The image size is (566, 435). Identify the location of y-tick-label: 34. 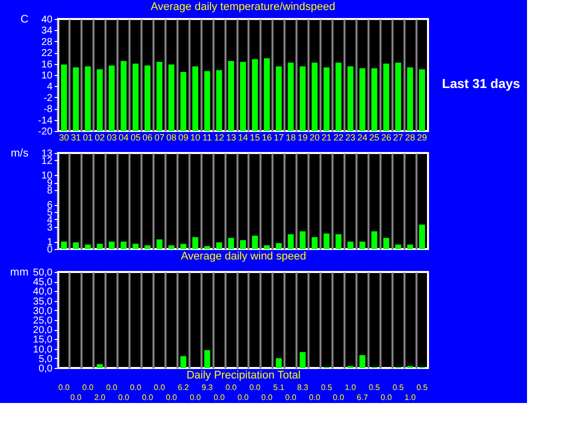
(47, 31).